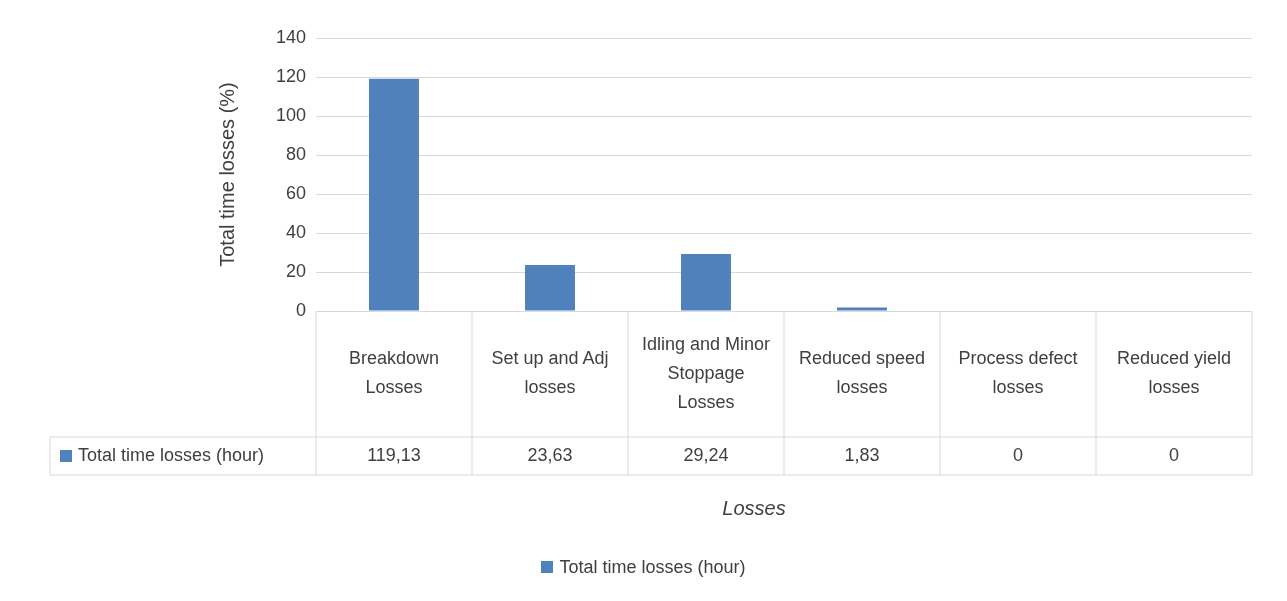  What do you see at coordinates (394, 454) in the screenshot?
I see `data-label: 119,13` at bounding box center [394, 454].